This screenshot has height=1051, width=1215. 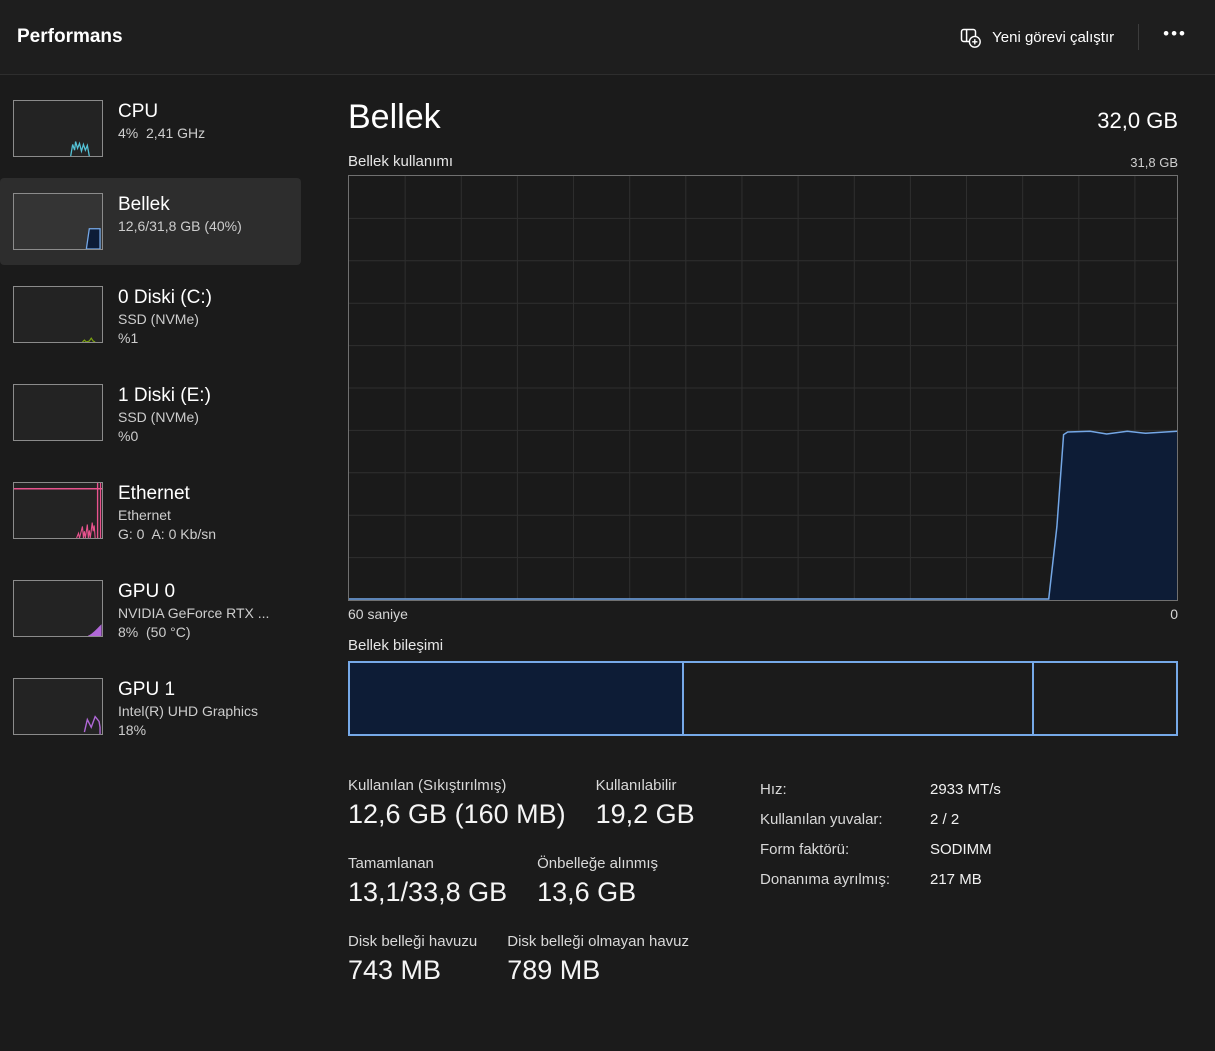 I want to click on mini-chart-ethernet, so click(x=58, y=510).